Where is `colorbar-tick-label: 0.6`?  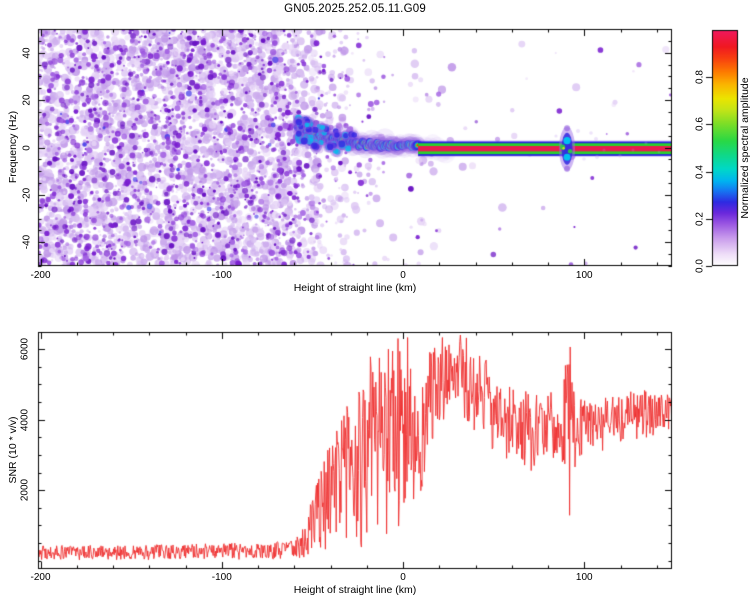
colorbar-tick-label: 0.6 is located at coordinates (700, 124).